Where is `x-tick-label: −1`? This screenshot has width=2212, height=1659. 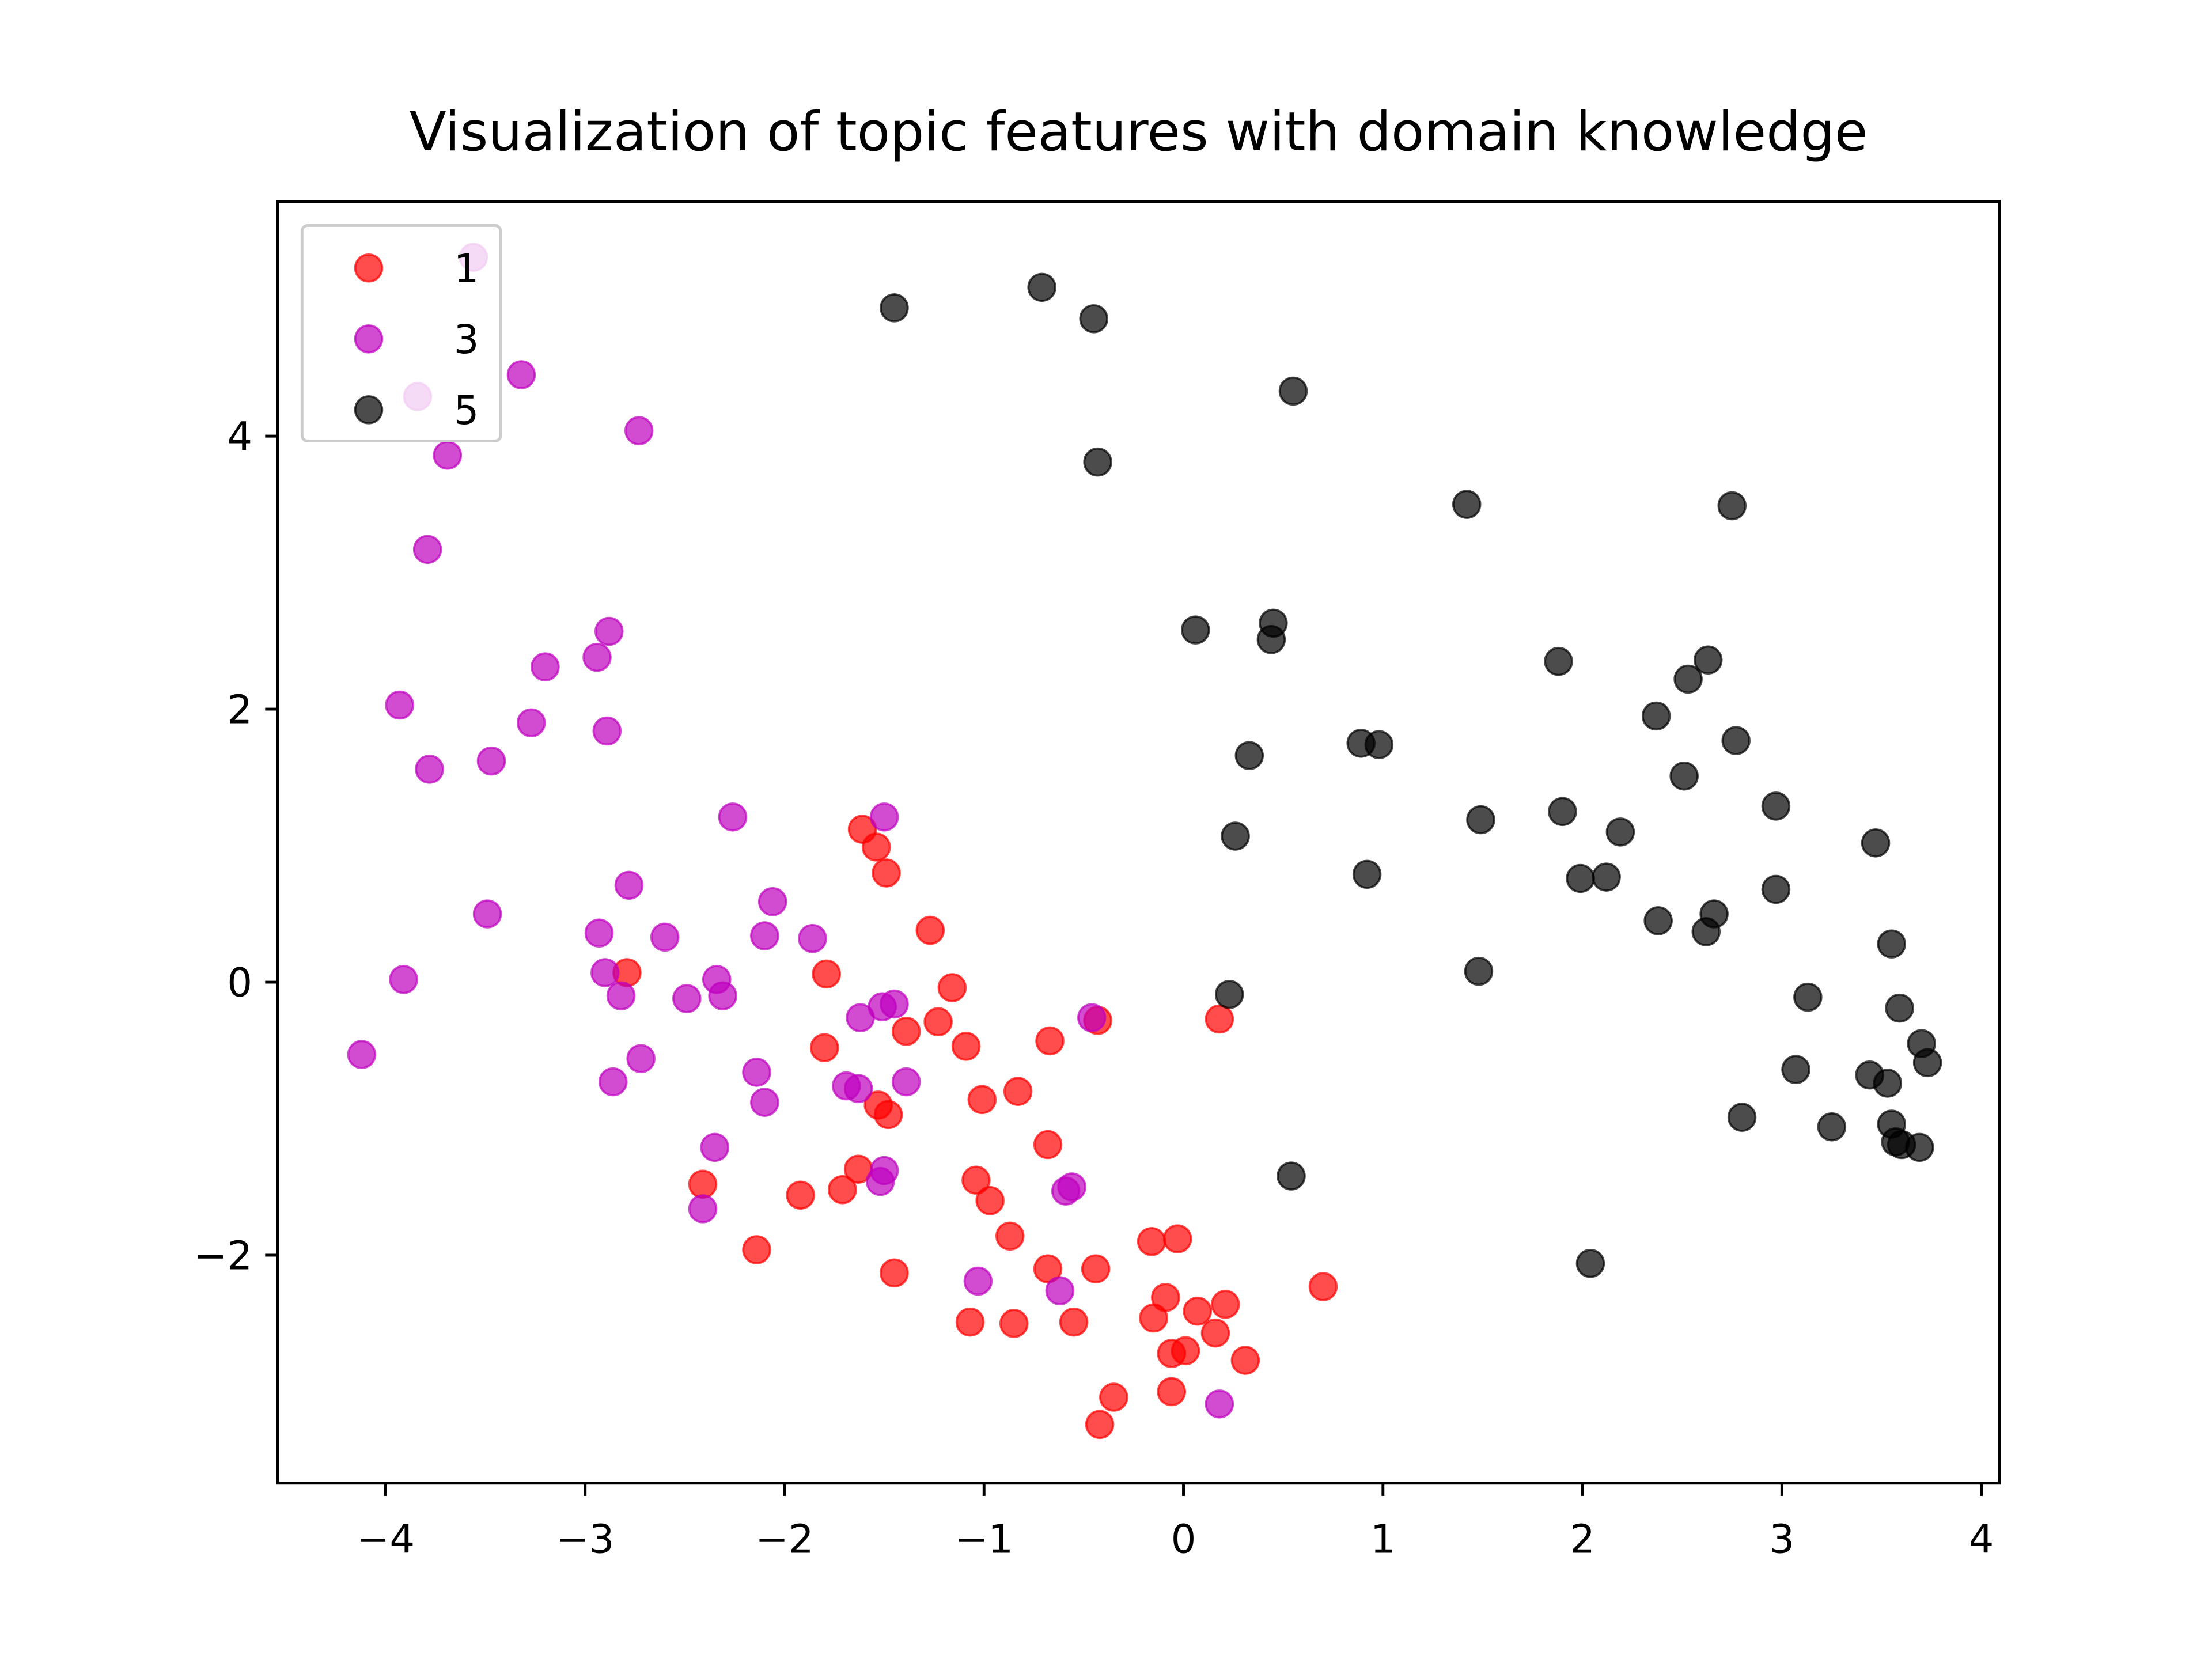 x-tick-label: −1 is located at coordinates (984, 1539).